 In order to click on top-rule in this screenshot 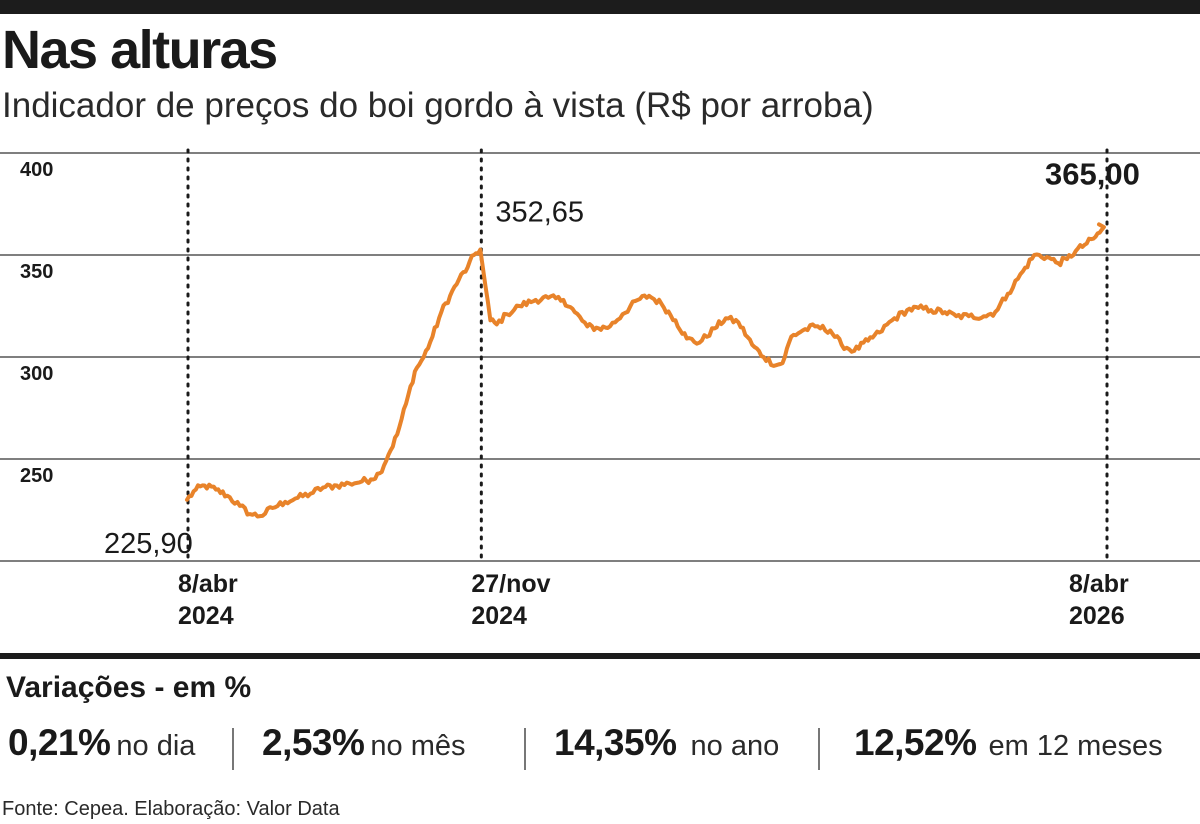, I will do `click(600, 7)`.